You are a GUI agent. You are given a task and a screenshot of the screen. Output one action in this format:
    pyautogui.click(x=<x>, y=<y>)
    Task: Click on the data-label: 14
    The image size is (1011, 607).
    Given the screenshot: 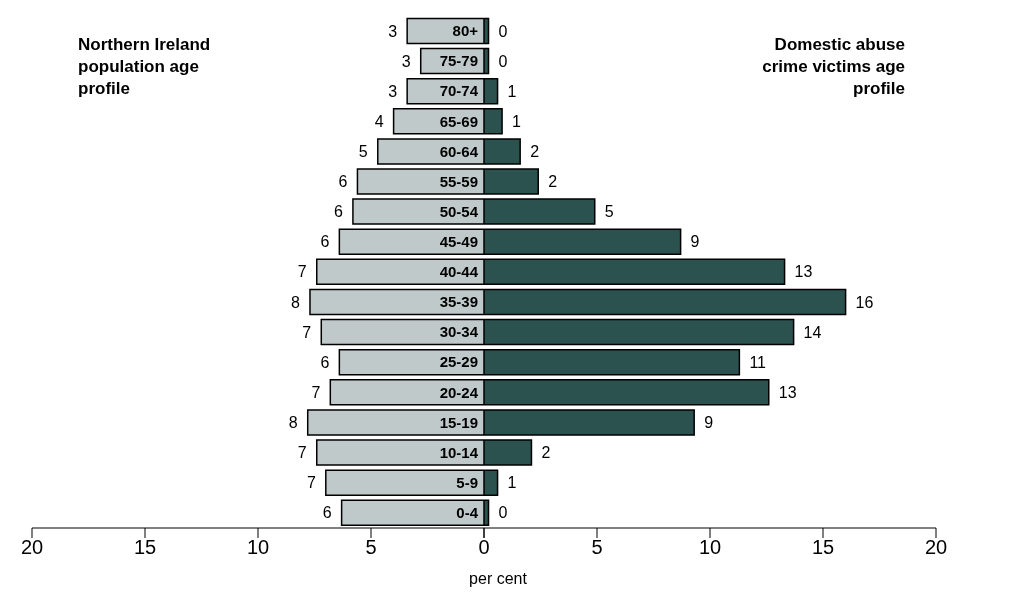 What is the action you would take?
    pyautogui.click(x=812, y=332)
    